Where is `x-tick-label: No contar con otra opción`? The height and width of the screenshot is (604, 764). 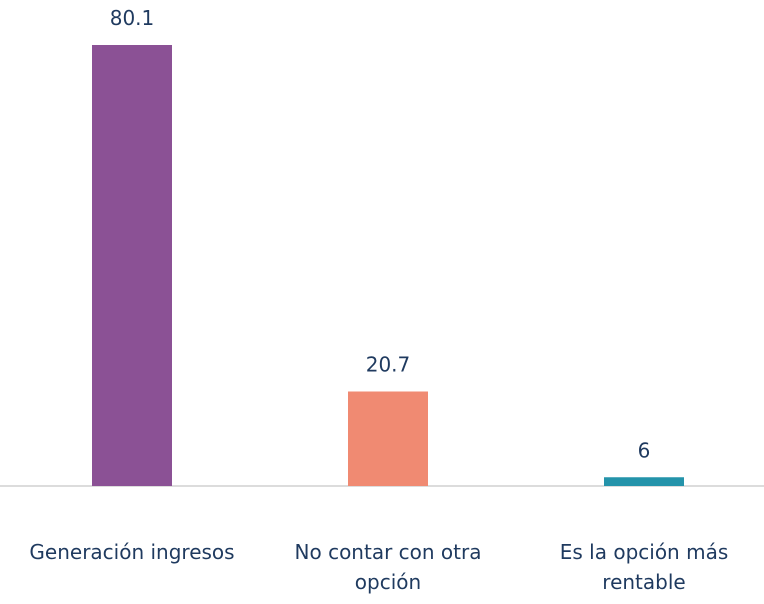 x-tick-label: No contar con otra opción is located at coordinates (388, 567).